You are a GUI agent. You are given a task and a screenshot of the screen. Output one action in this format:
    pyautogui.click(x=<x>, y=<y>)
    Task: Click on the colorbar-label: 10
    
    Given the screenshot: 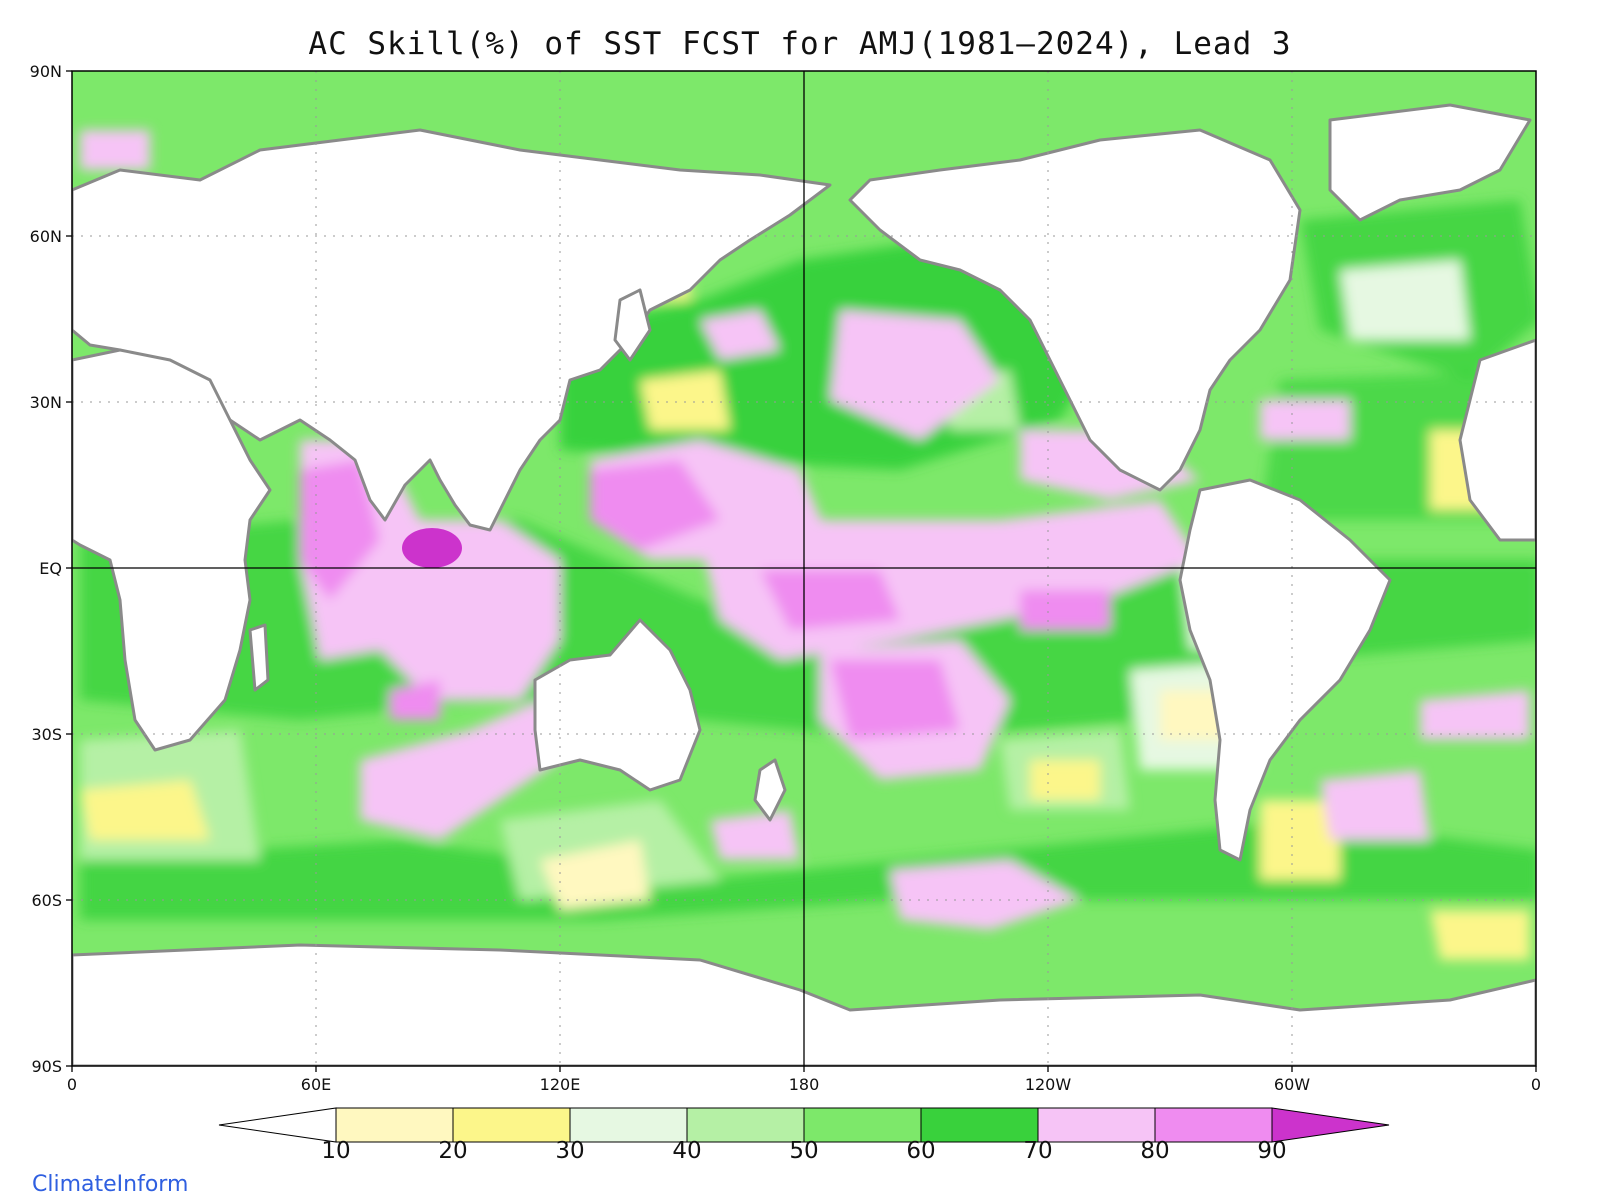 What is the action you would take?
    pyautogui.click(x=336, y=1151)
    